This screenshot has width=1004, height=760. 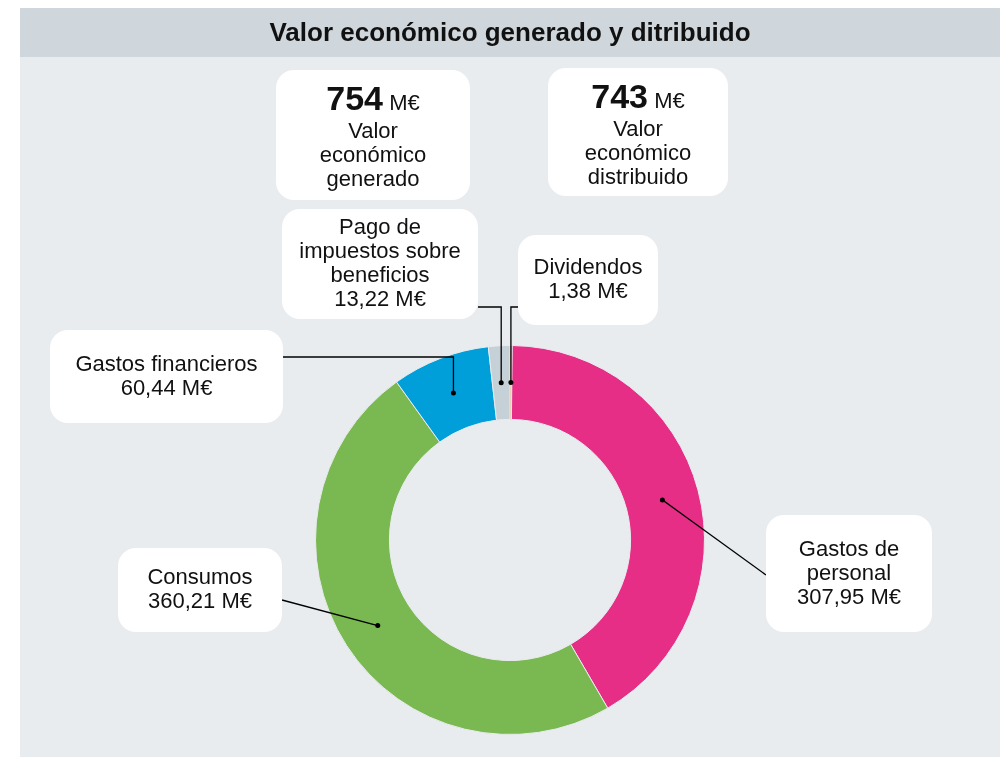 I want to click on data-label: 1,38 M€, so click(x=588, y=291).